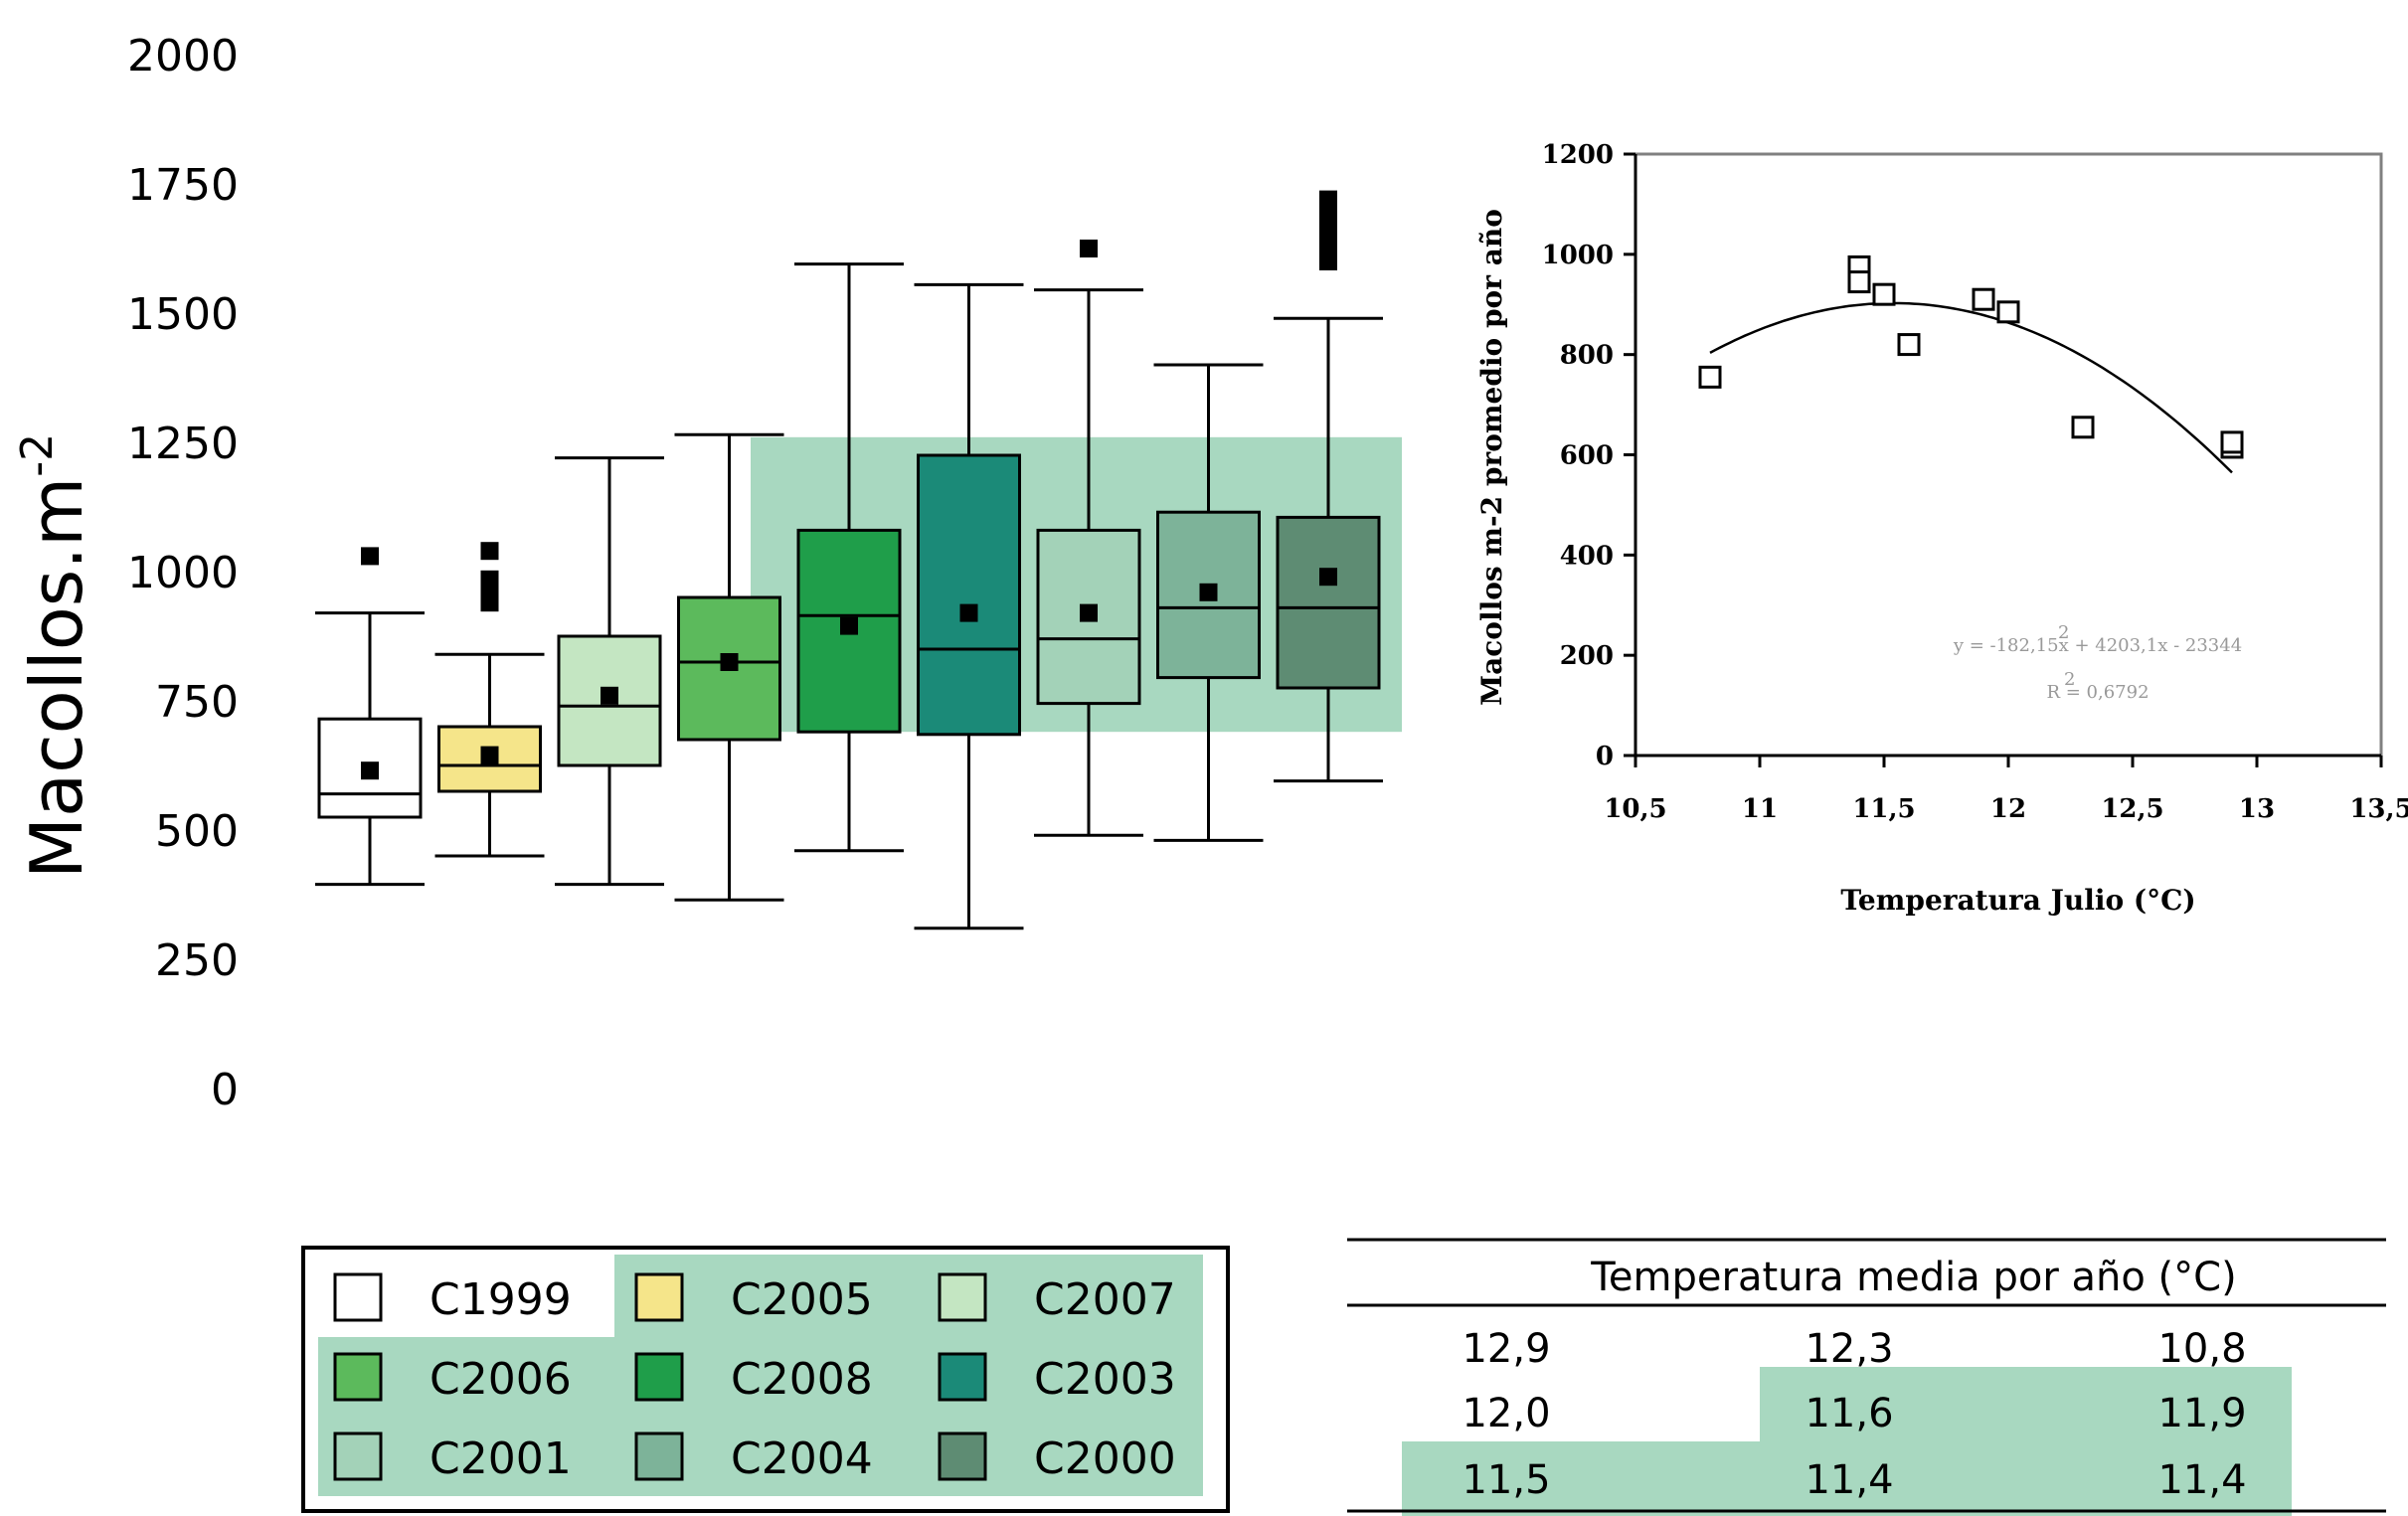  I want to click on table-cell: 10,8, so click(2201, 1349).